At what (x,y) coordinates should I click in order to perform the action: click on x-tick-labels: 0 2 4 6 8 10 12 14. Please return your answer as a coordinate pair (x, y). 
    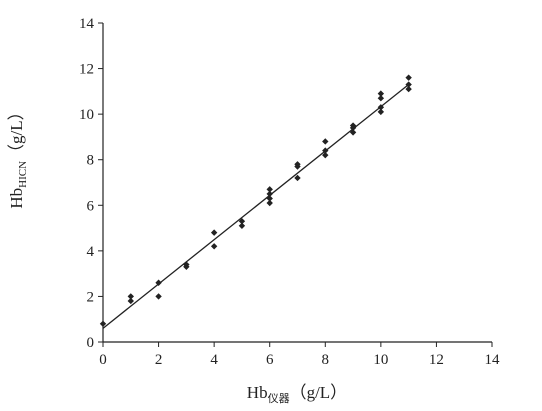
    Looking at the image, I should click on (299, 360).